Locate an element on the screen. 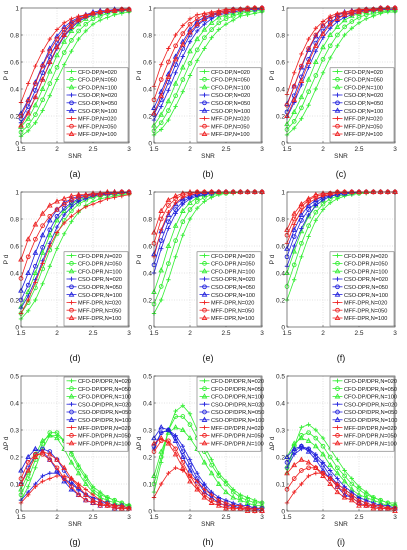 This screenshot has width=407, height=550. legend-entry: CFO-DP,N=100 is located at coordinates (357, 87).